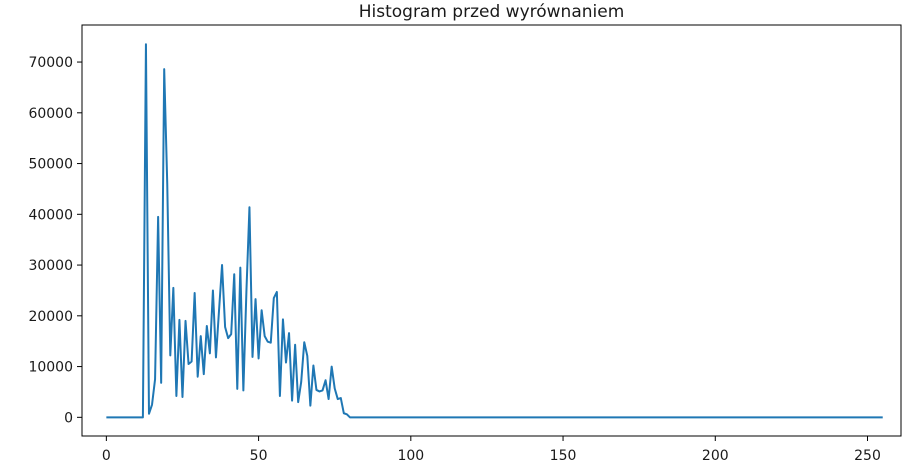 The image size is (924, 472). I want to click on y-tick-label: 70000, so click(50, 63).